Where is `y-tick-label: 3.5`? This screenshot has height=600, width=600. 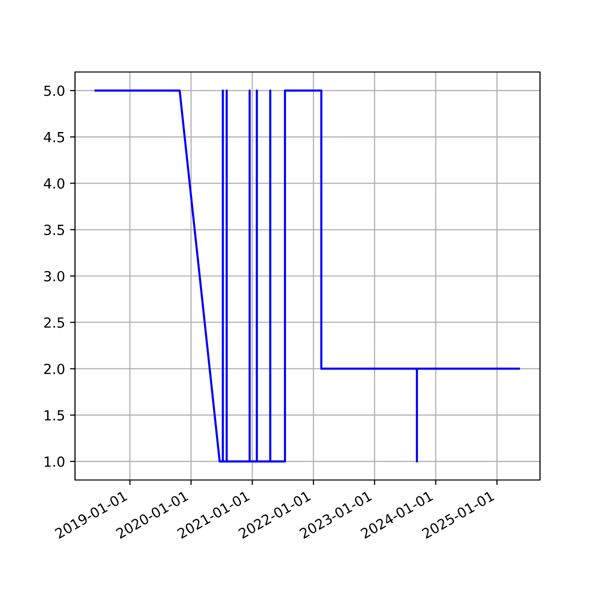 y-tick-label: 3.5 is located at coordinates (54, 230).